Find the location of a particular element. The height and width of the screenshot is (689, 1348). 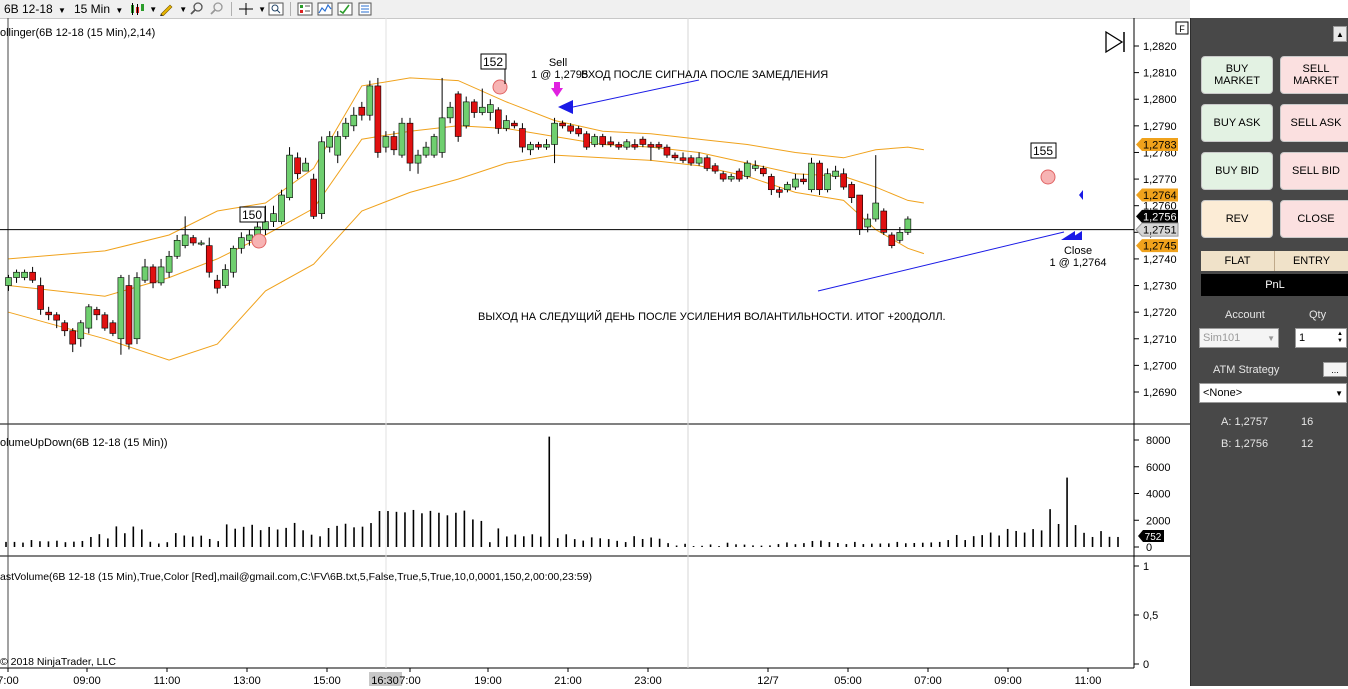

indicators-icon is located at coordinates (325, 9).